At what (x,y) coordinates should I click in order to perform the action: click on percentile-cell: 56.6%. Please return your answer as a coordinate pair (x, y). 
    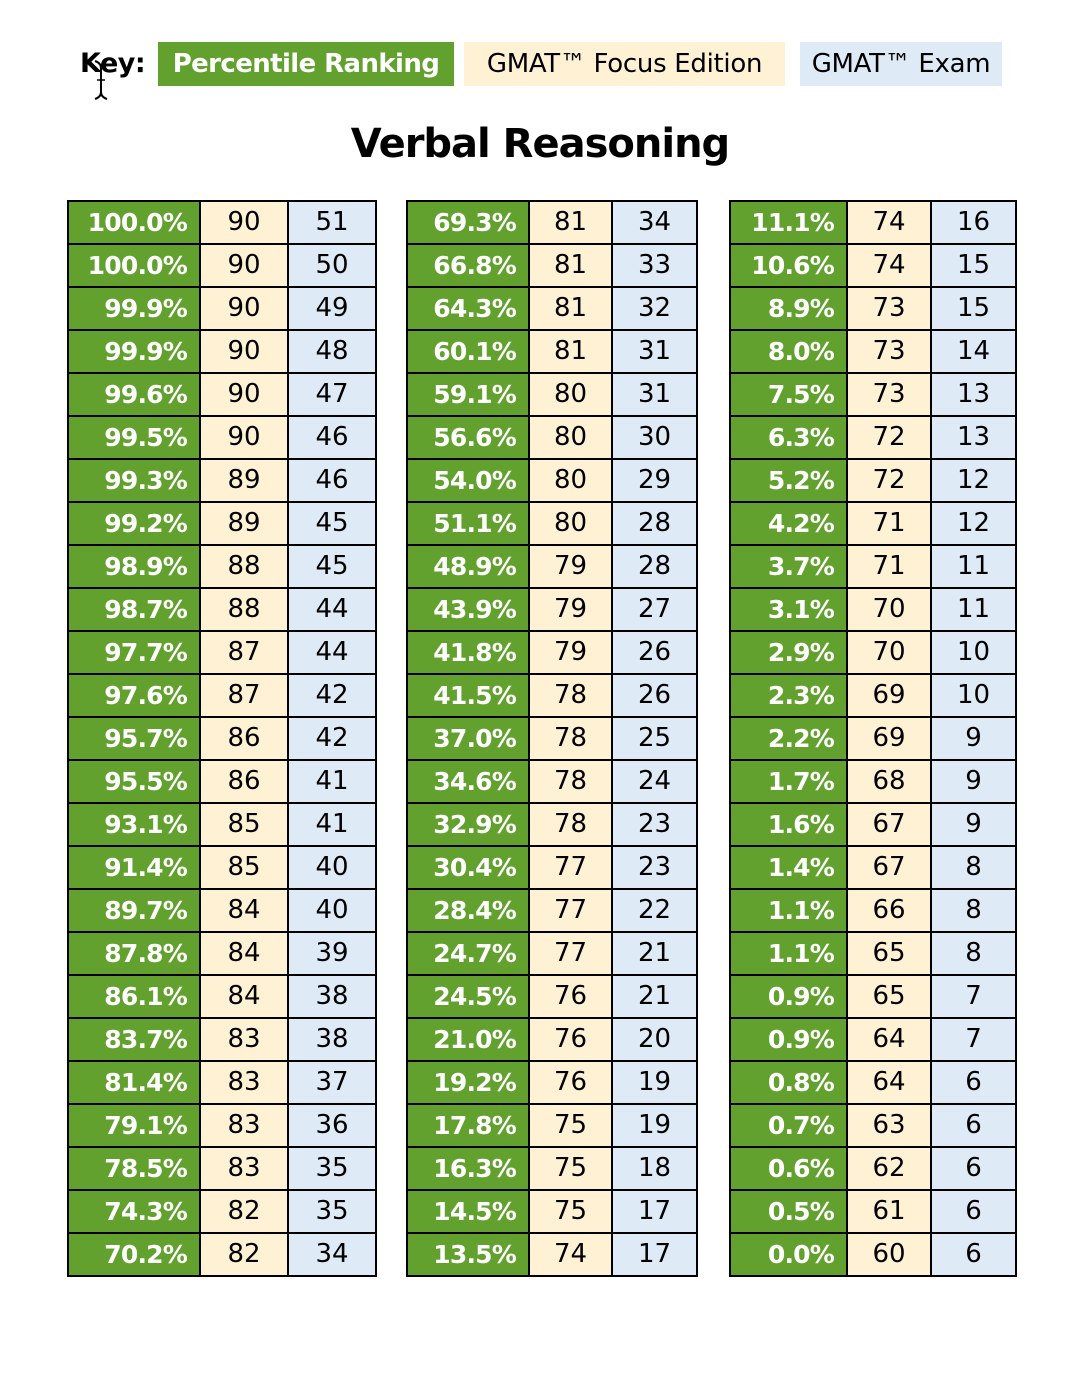
    Looking at the image, I should click on (468, 437).